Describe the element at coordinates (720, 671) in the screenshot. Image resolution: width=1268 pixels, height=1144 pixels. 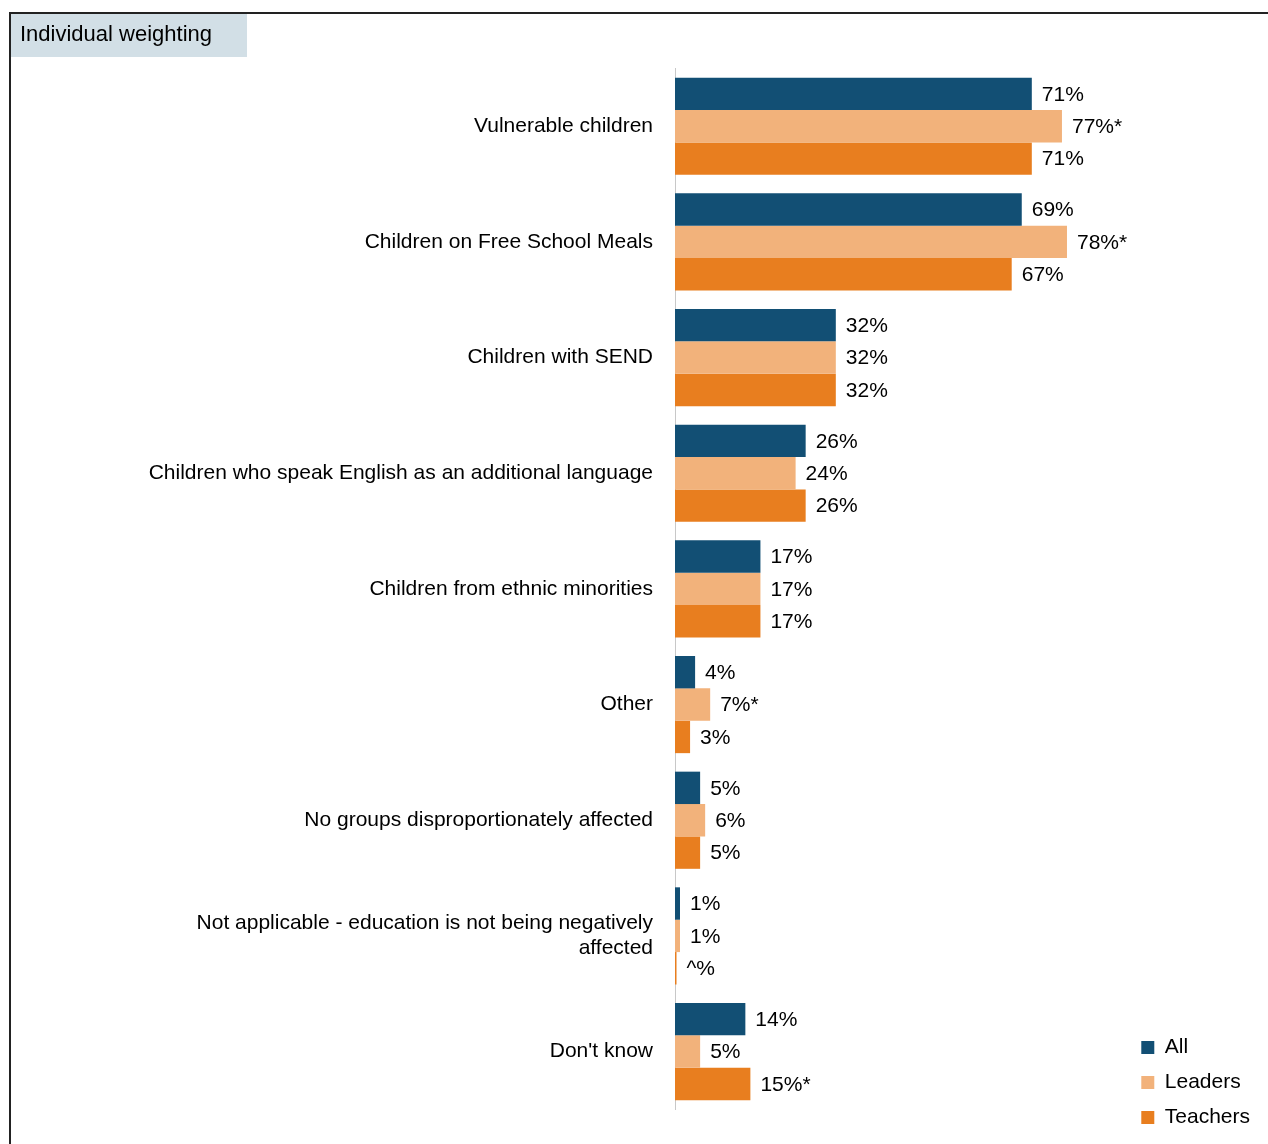
I see `data-label: 4%` at that location.